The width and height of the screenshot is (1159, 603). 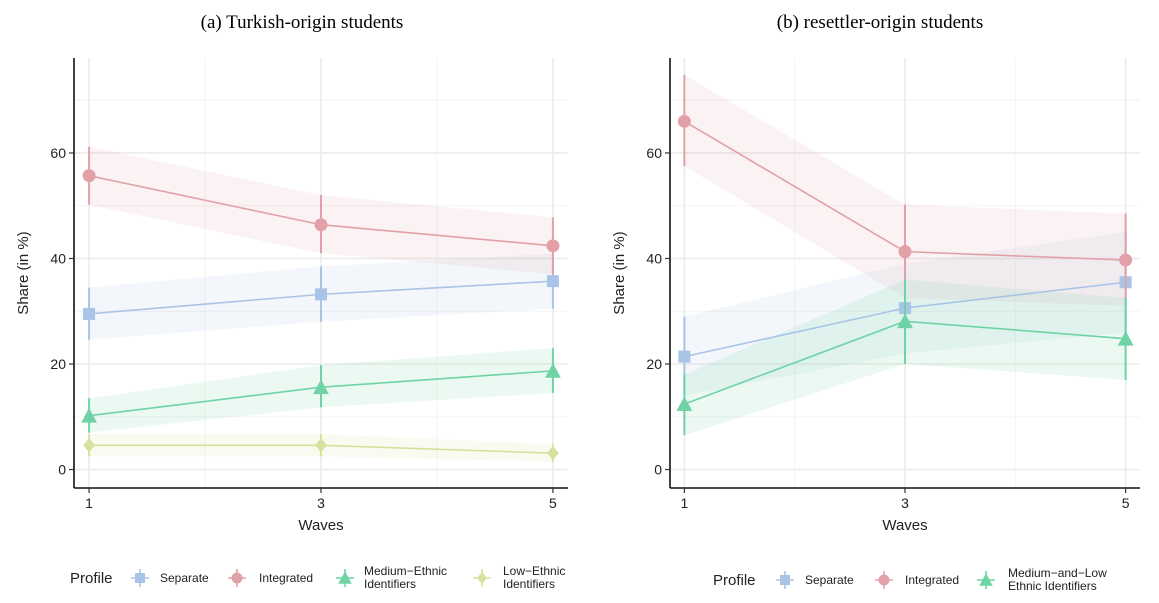 I want to click on panel-title: (b) resettler-origin students, so click(x=880, y=22).